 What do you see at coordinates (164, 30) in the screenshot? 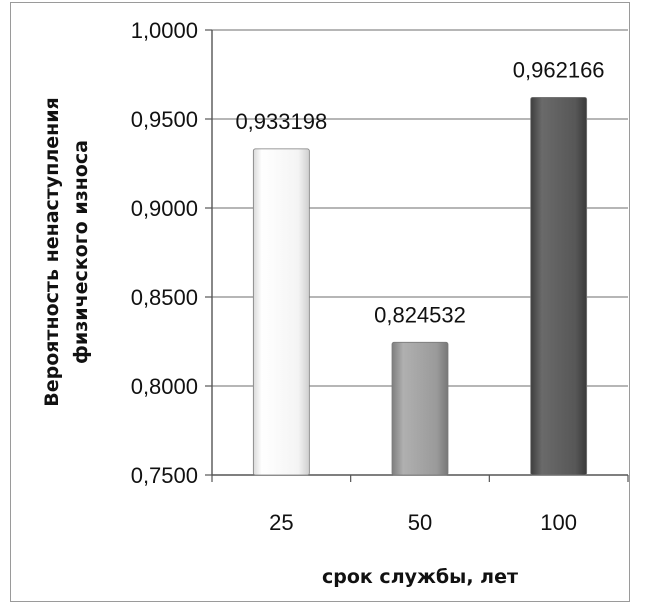
I see `y-tick-label: 1,0000` at bounding box center [164, 30].